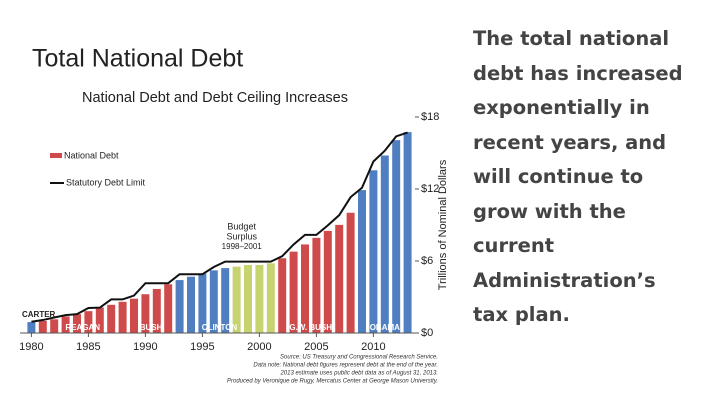  I want to click on legend-swatch, so click(56, 155).